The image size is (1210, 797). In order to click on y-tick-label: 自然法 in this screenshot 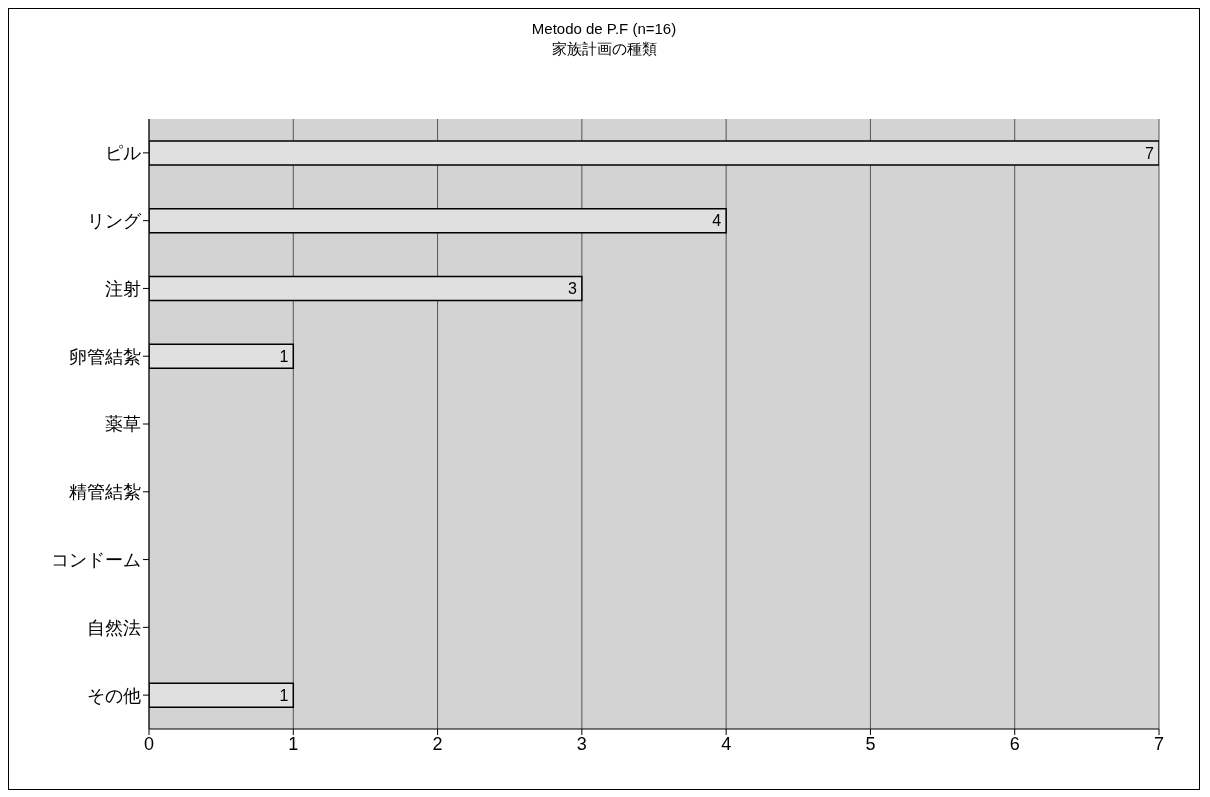, I will do `click(114, 627)`.